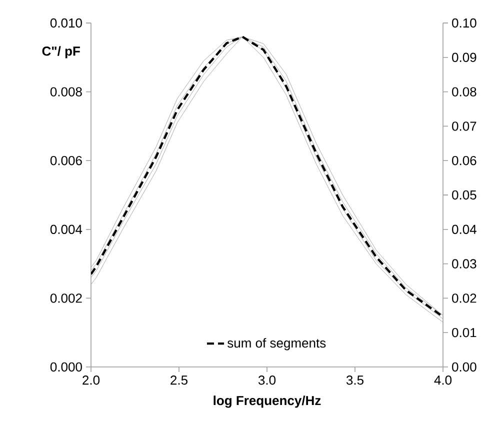 This screenshot has height=434, width=504. I want to click on x-tick-label: 4.0, so click(443, 380).